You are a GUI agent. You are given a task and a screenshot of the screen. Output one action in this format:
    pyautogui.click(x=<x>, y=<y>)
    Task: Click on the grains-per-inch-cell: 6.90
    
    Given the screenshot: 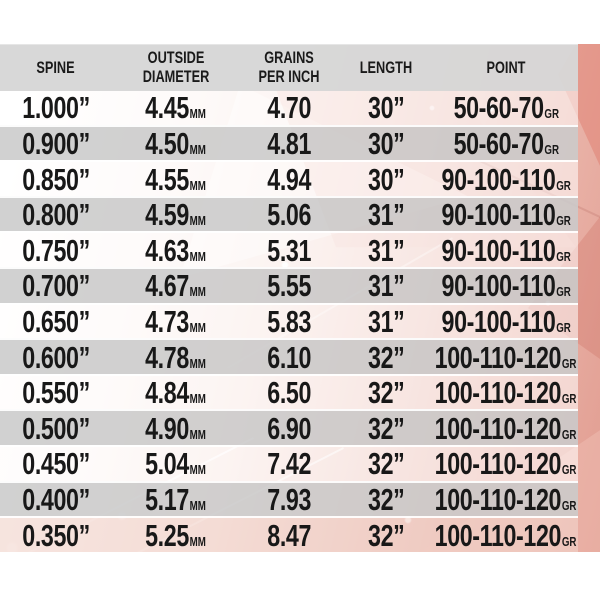 What is the action you would take?
    pyautogui.click(x=289, y=428)
    